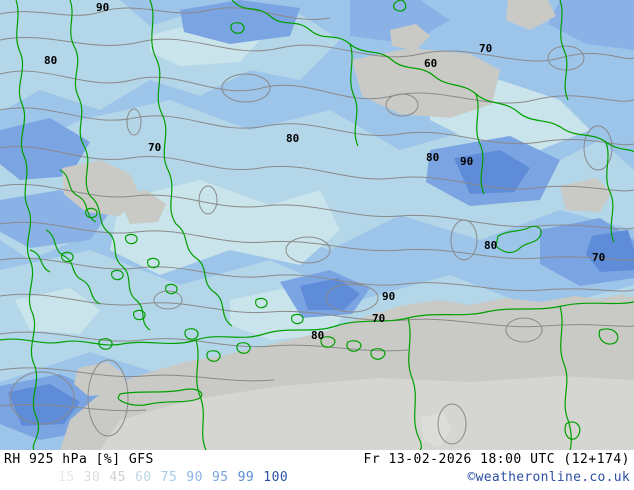 The height and width of the screenshot is (490, 634). Describe the element at coordinates (246, 477) in the screenshot. I see `scale-stop-99: 99` at that location.